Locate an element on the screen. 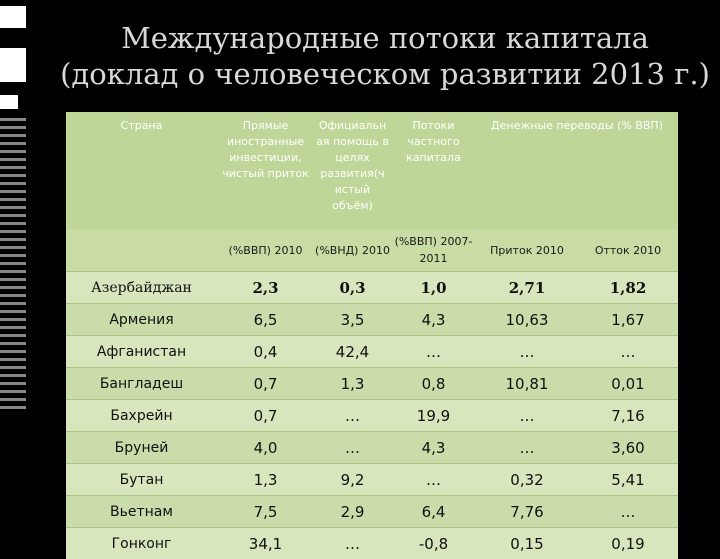  cell-remittance-outflow: 5,41 is located at coordinates (628, 480).